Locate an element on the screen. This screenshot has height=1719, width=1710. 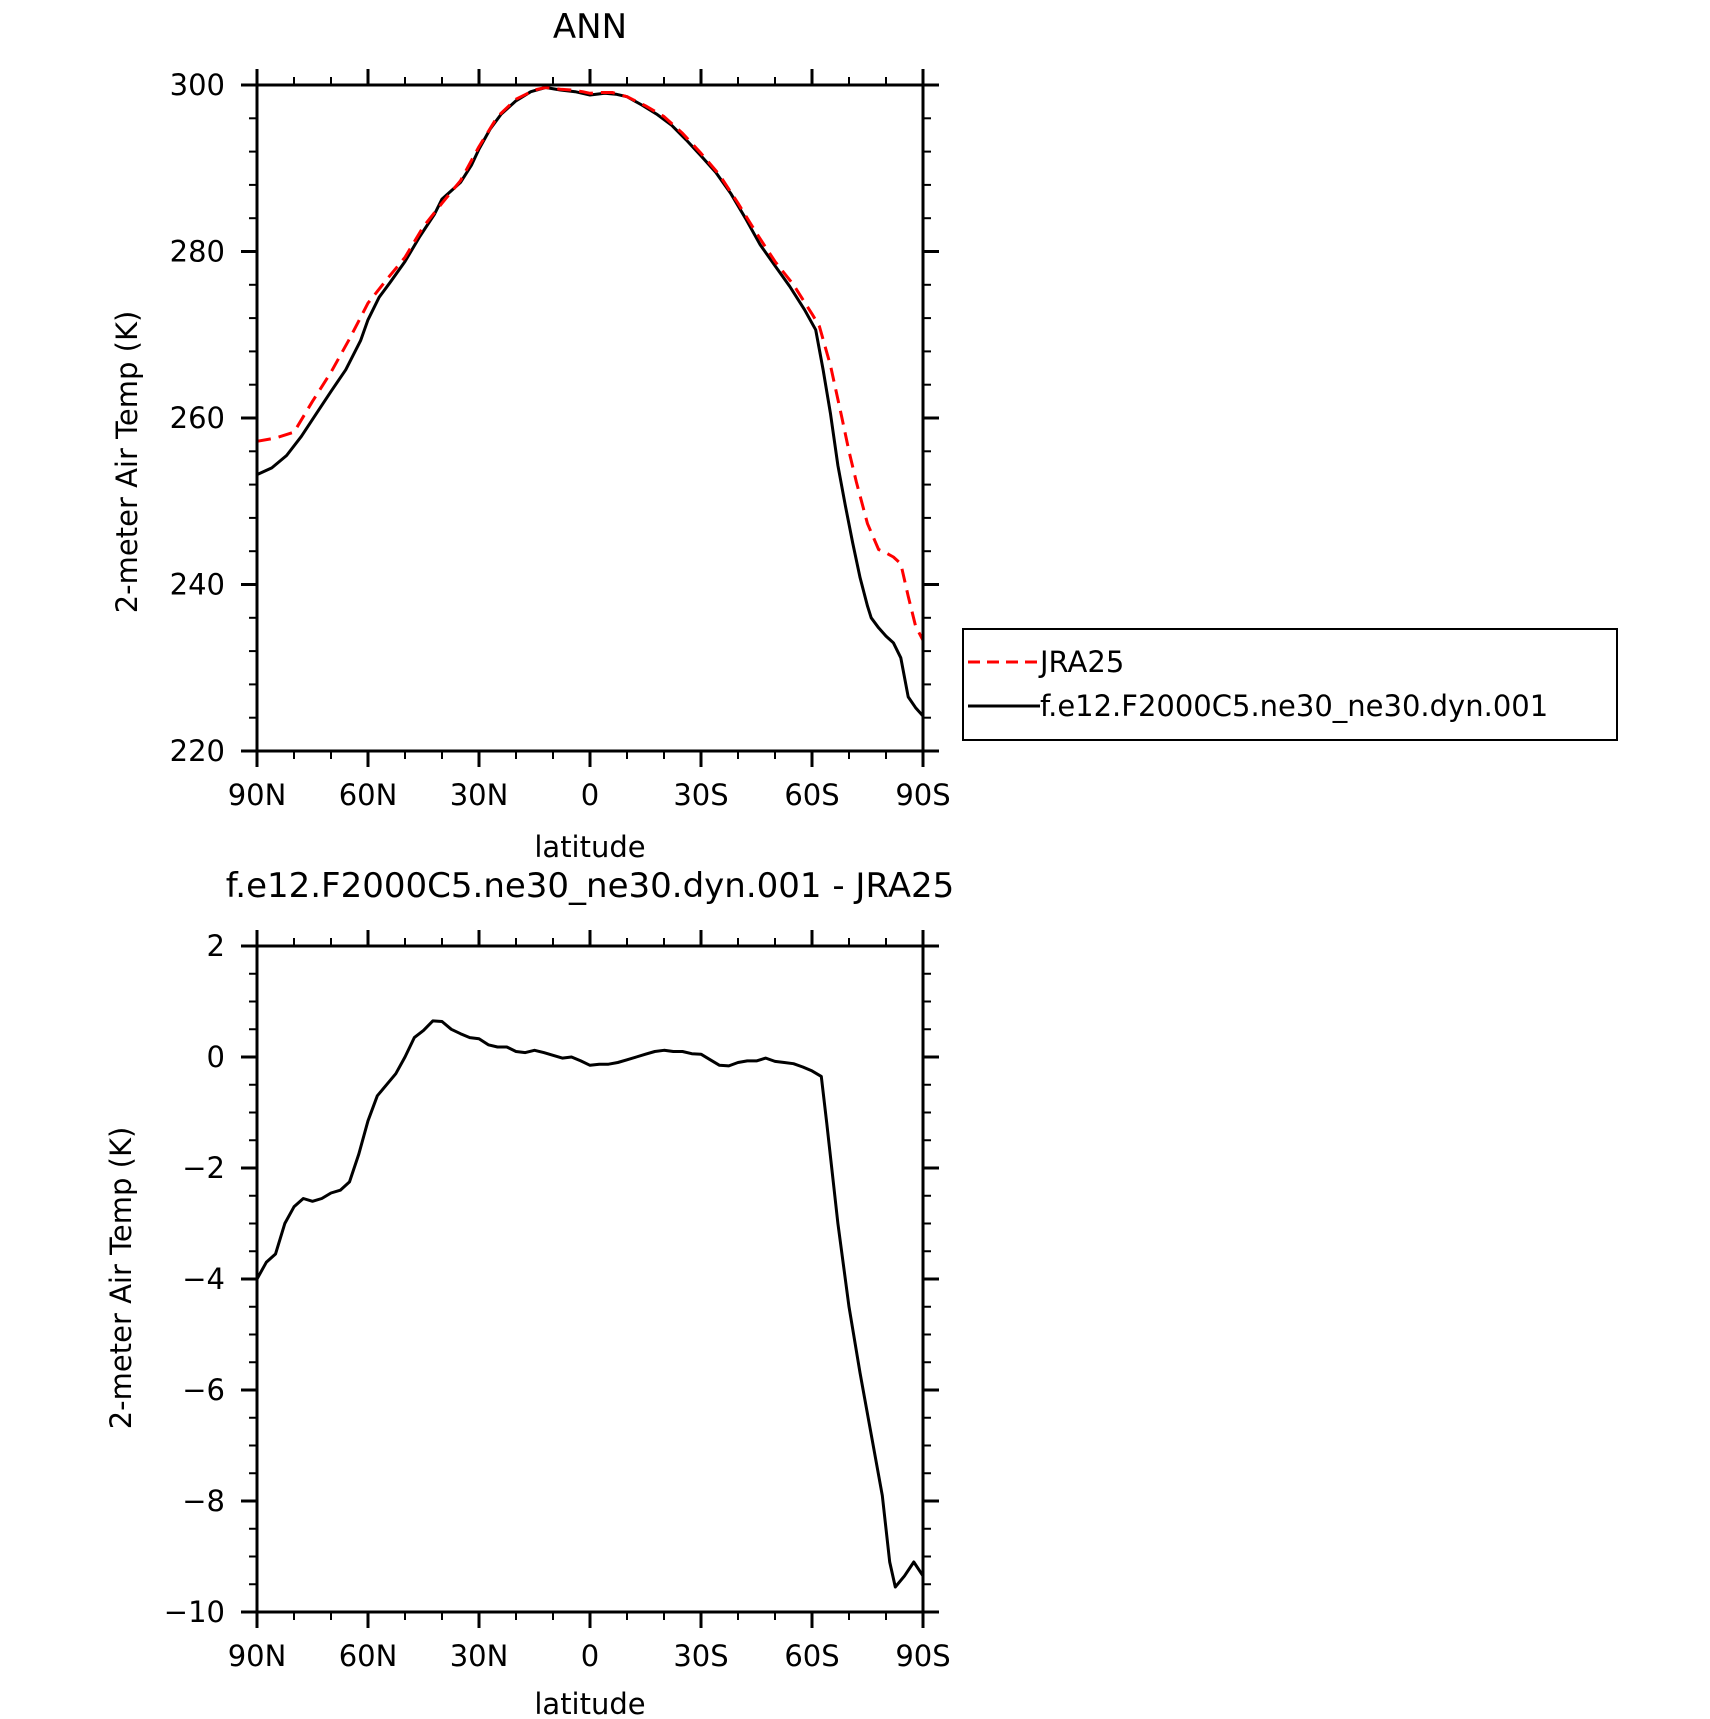
bottom-chart-series-group is located at coordinates (590, 1304).